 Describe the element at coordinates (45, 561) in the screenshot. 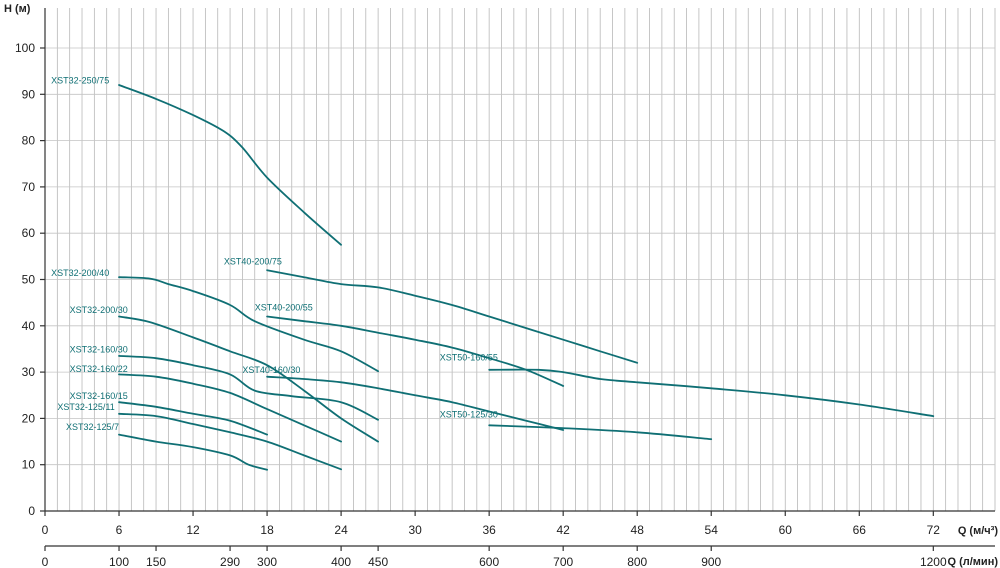

I see `x2-tick-label: 0` at that location.